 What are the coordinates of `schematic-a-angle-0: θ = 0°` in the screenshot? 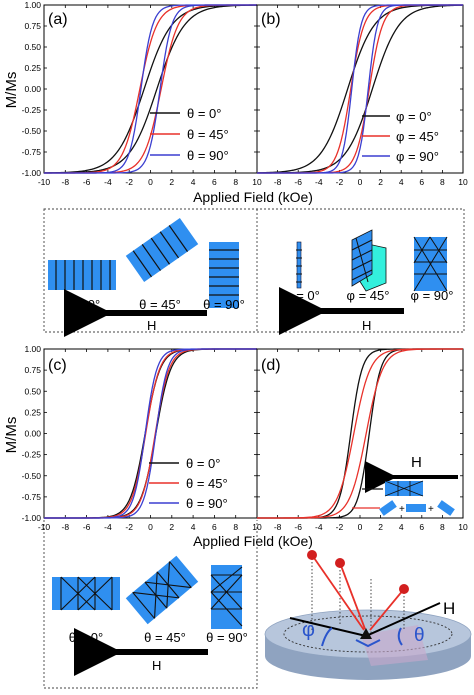 It's located at (83, 304).